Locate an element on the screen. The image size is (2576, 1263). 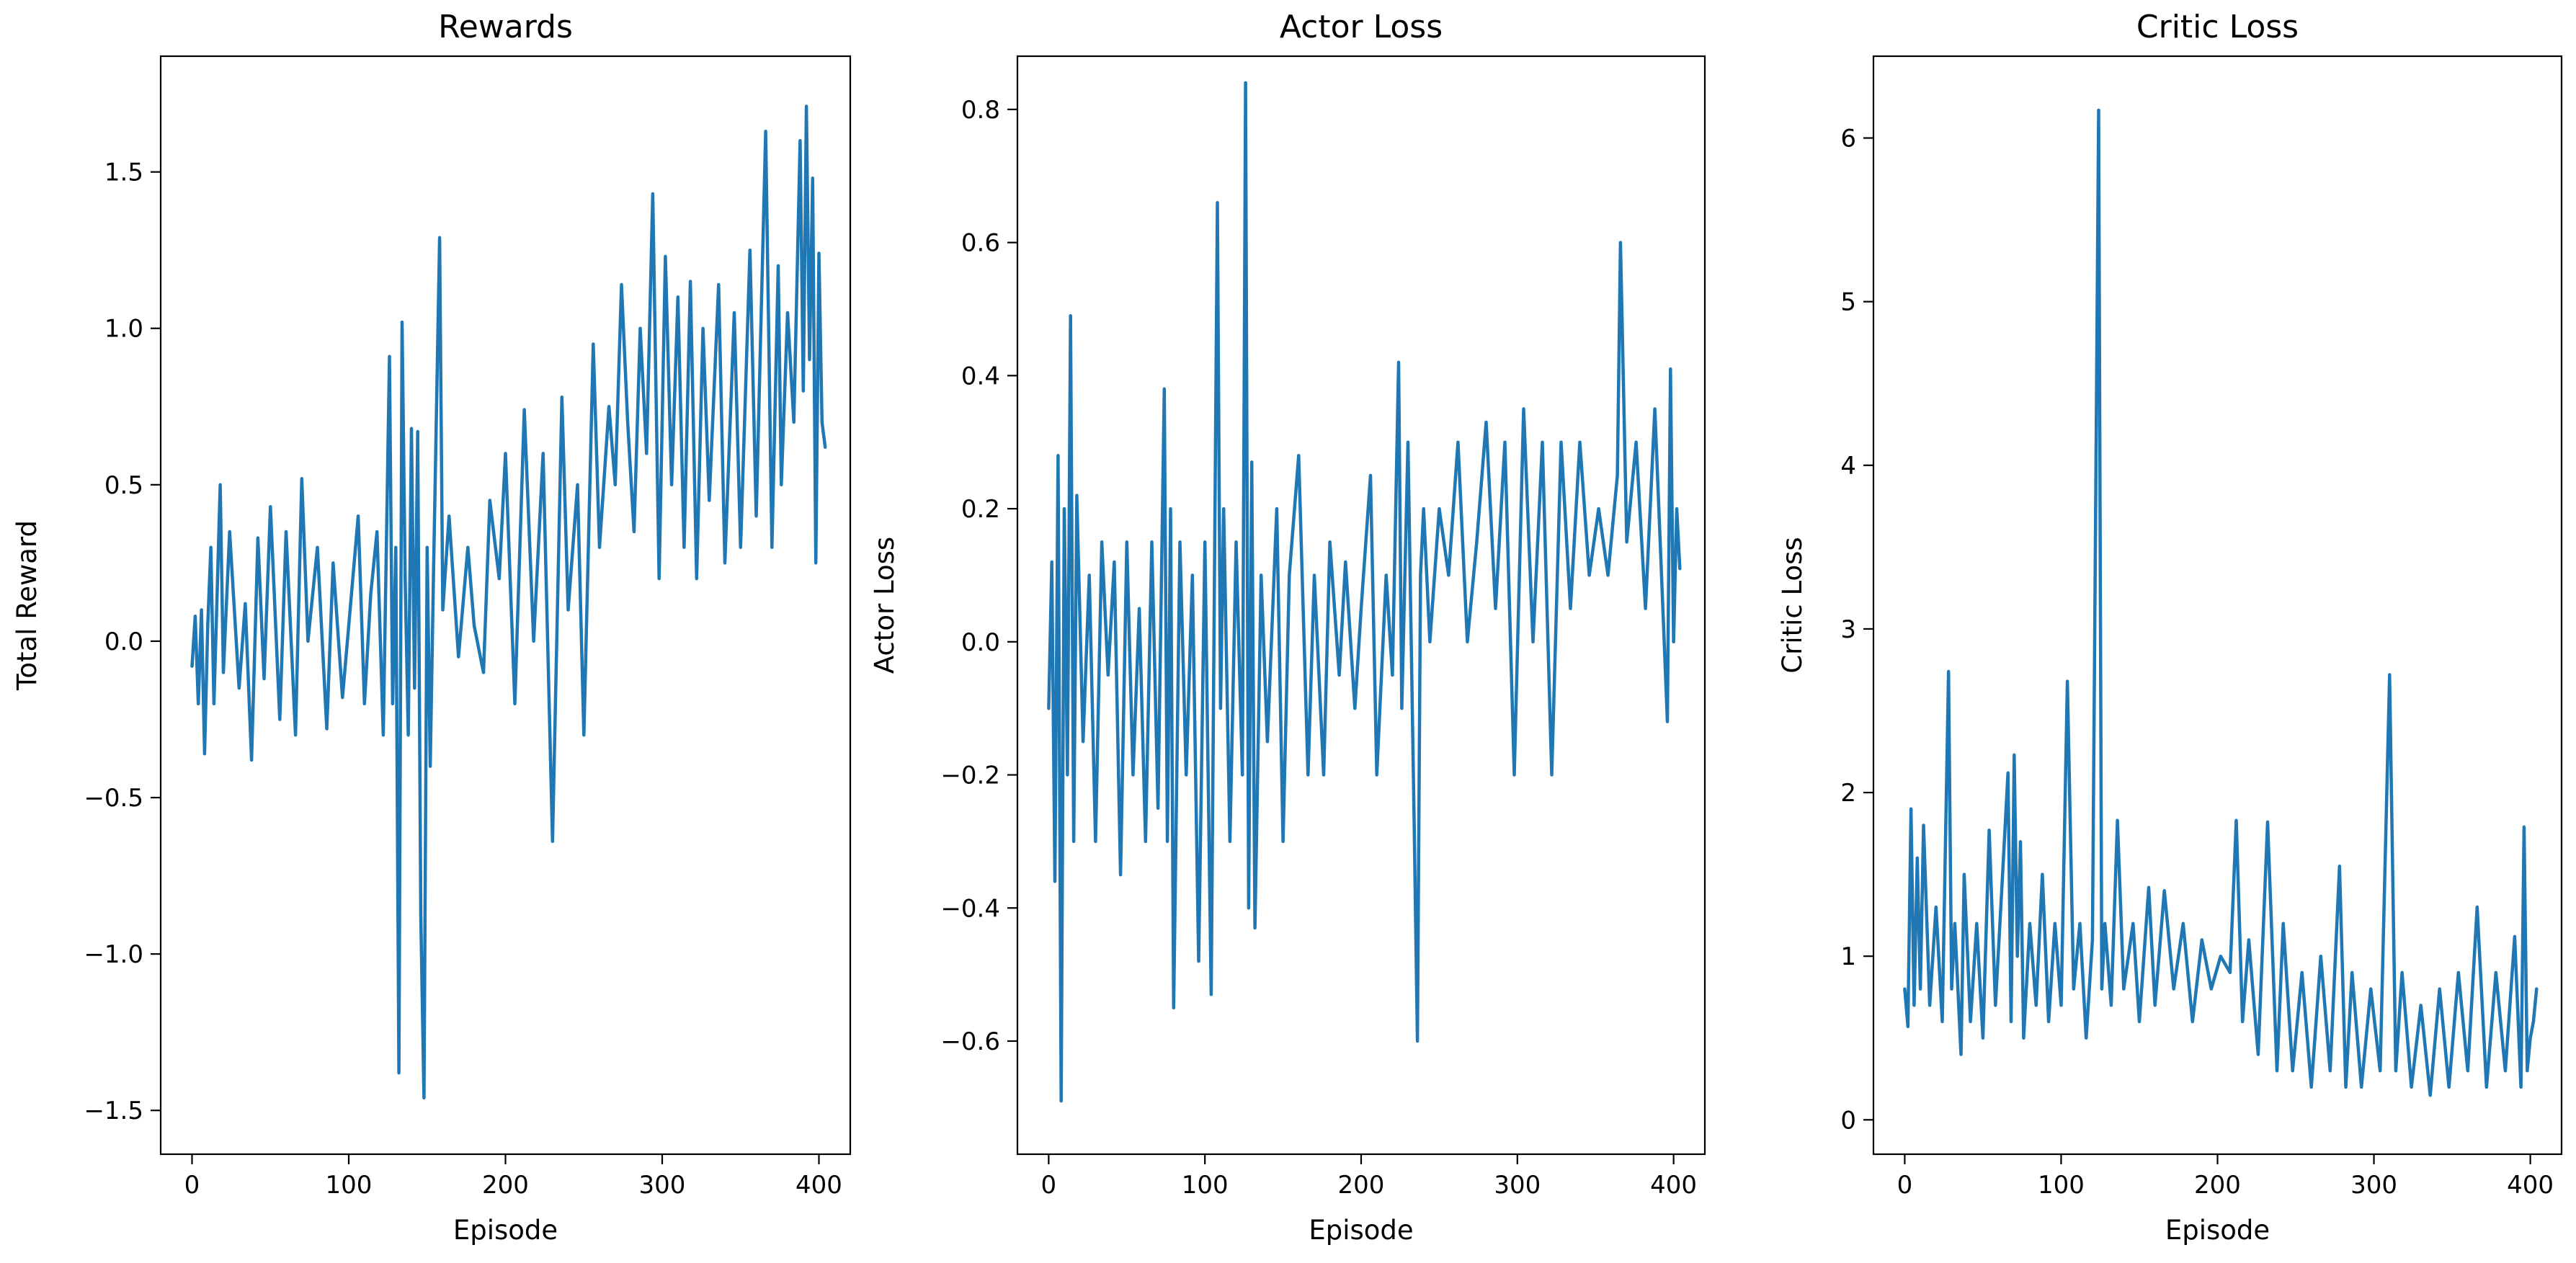
rewards-y-axis-label: Total Reward is located at coordinates (27, 606).